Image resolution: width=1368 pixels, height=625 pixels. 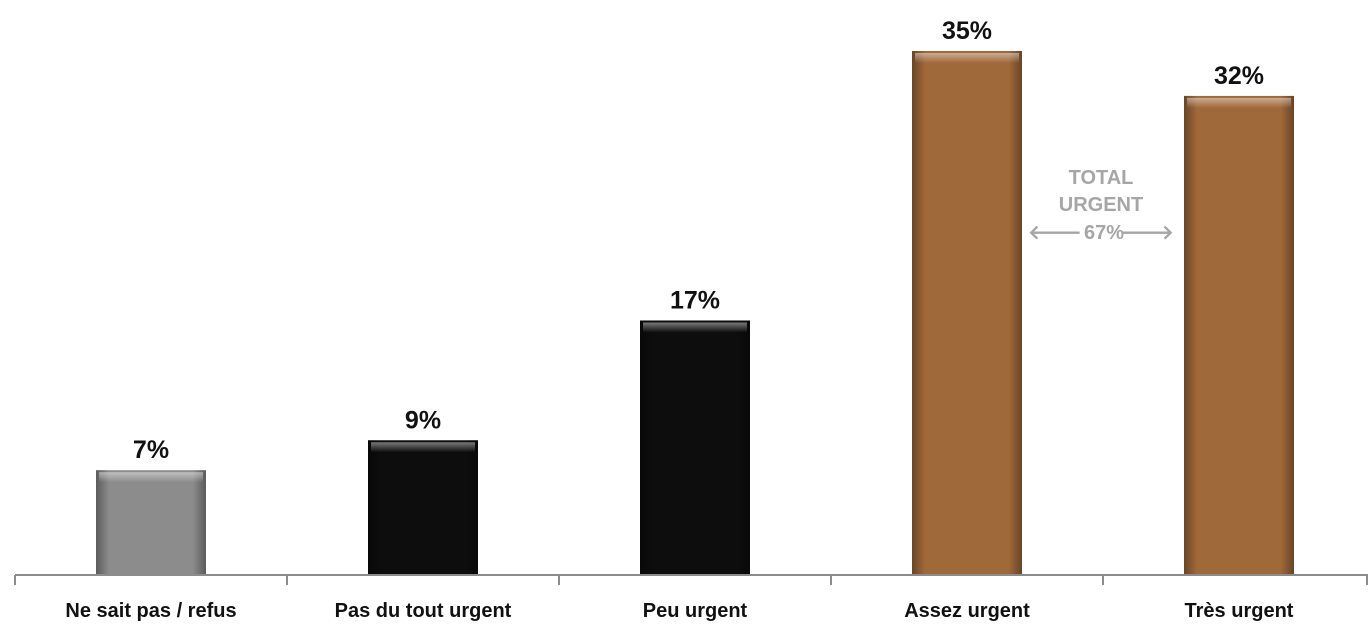 What do you see at coordinates (967, 31) in the screenshot?
I see `value-label: 35%` at bounding box center [967, 31].